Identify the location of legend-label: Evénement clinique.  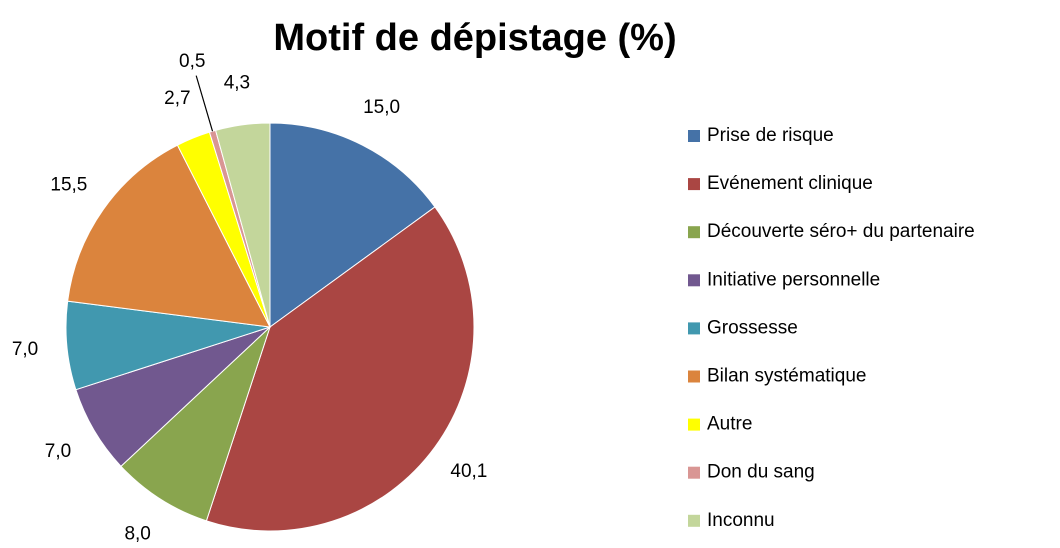
(790, 183).